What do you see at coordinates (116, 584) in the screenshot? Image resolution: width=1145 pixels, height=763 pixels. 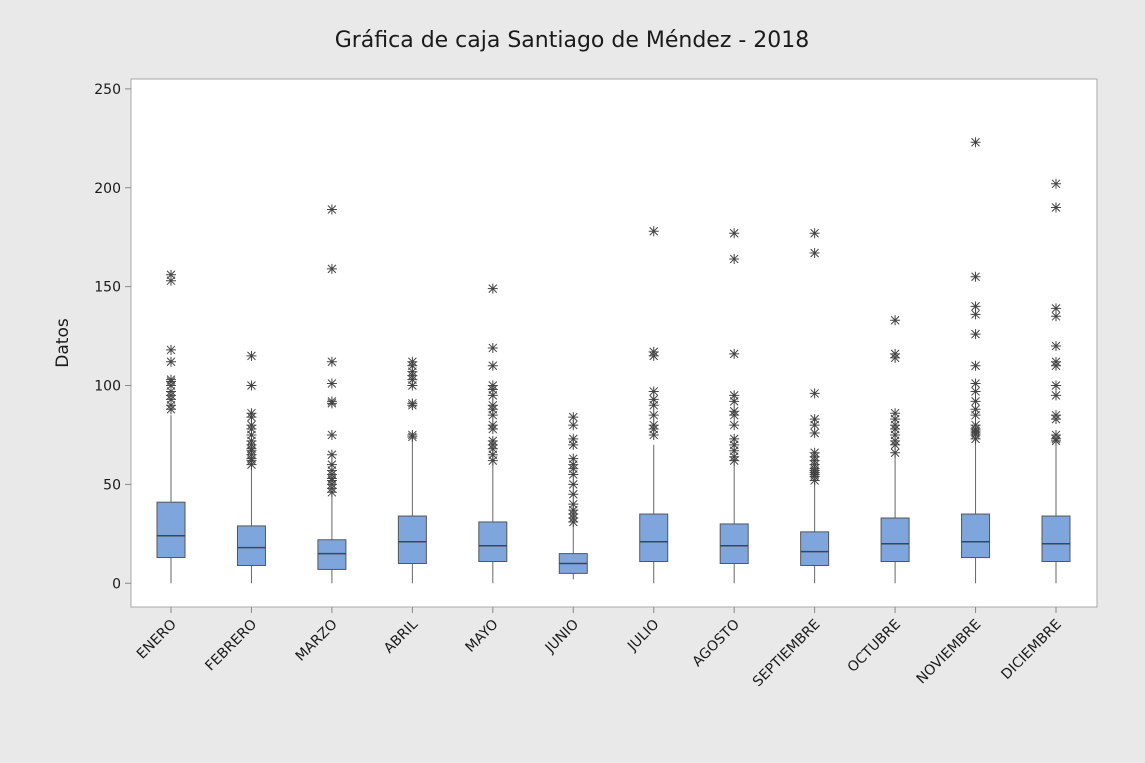 I see `y-tick-label: 0` at bounding box center [116, 584].